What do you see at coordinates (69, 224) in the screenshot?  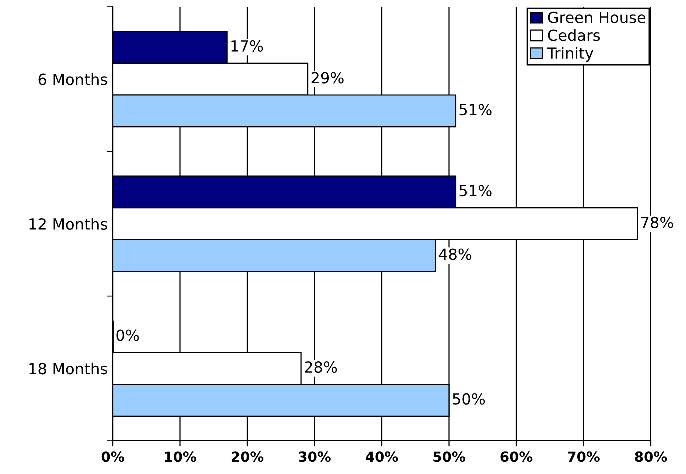 I see `y-tick-label: 12 Months` at bounding box center [69, 224].